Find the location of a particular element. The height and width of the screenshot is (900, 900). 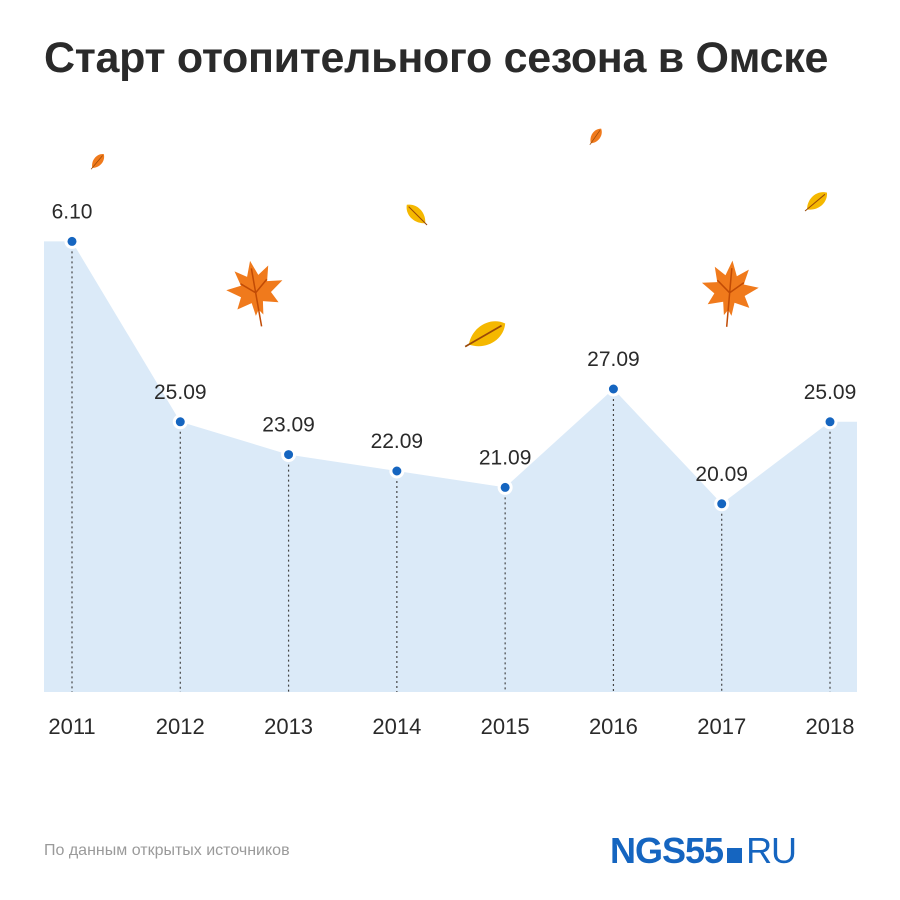

data-label-2012: 25.09 is located at coordinates (180, 392).